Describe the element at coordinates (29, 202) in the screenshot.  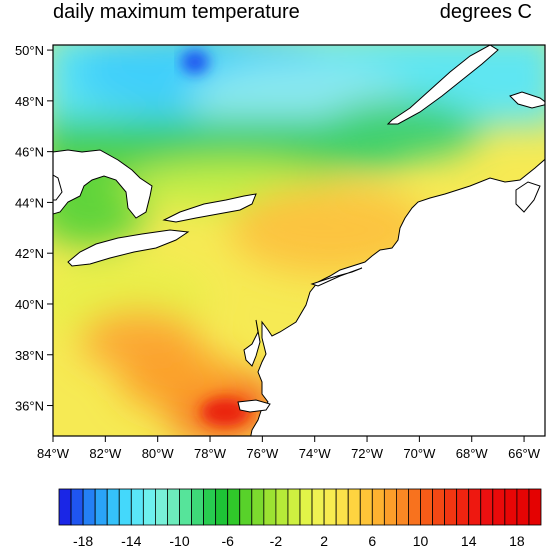
I see `lat-tick-label: 44°N` at that location.